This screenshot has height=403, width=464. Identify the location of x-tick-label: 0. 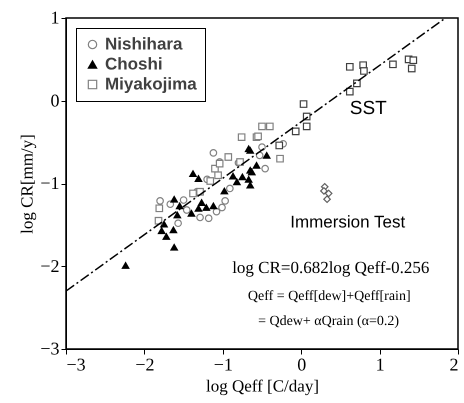
(301, 364).